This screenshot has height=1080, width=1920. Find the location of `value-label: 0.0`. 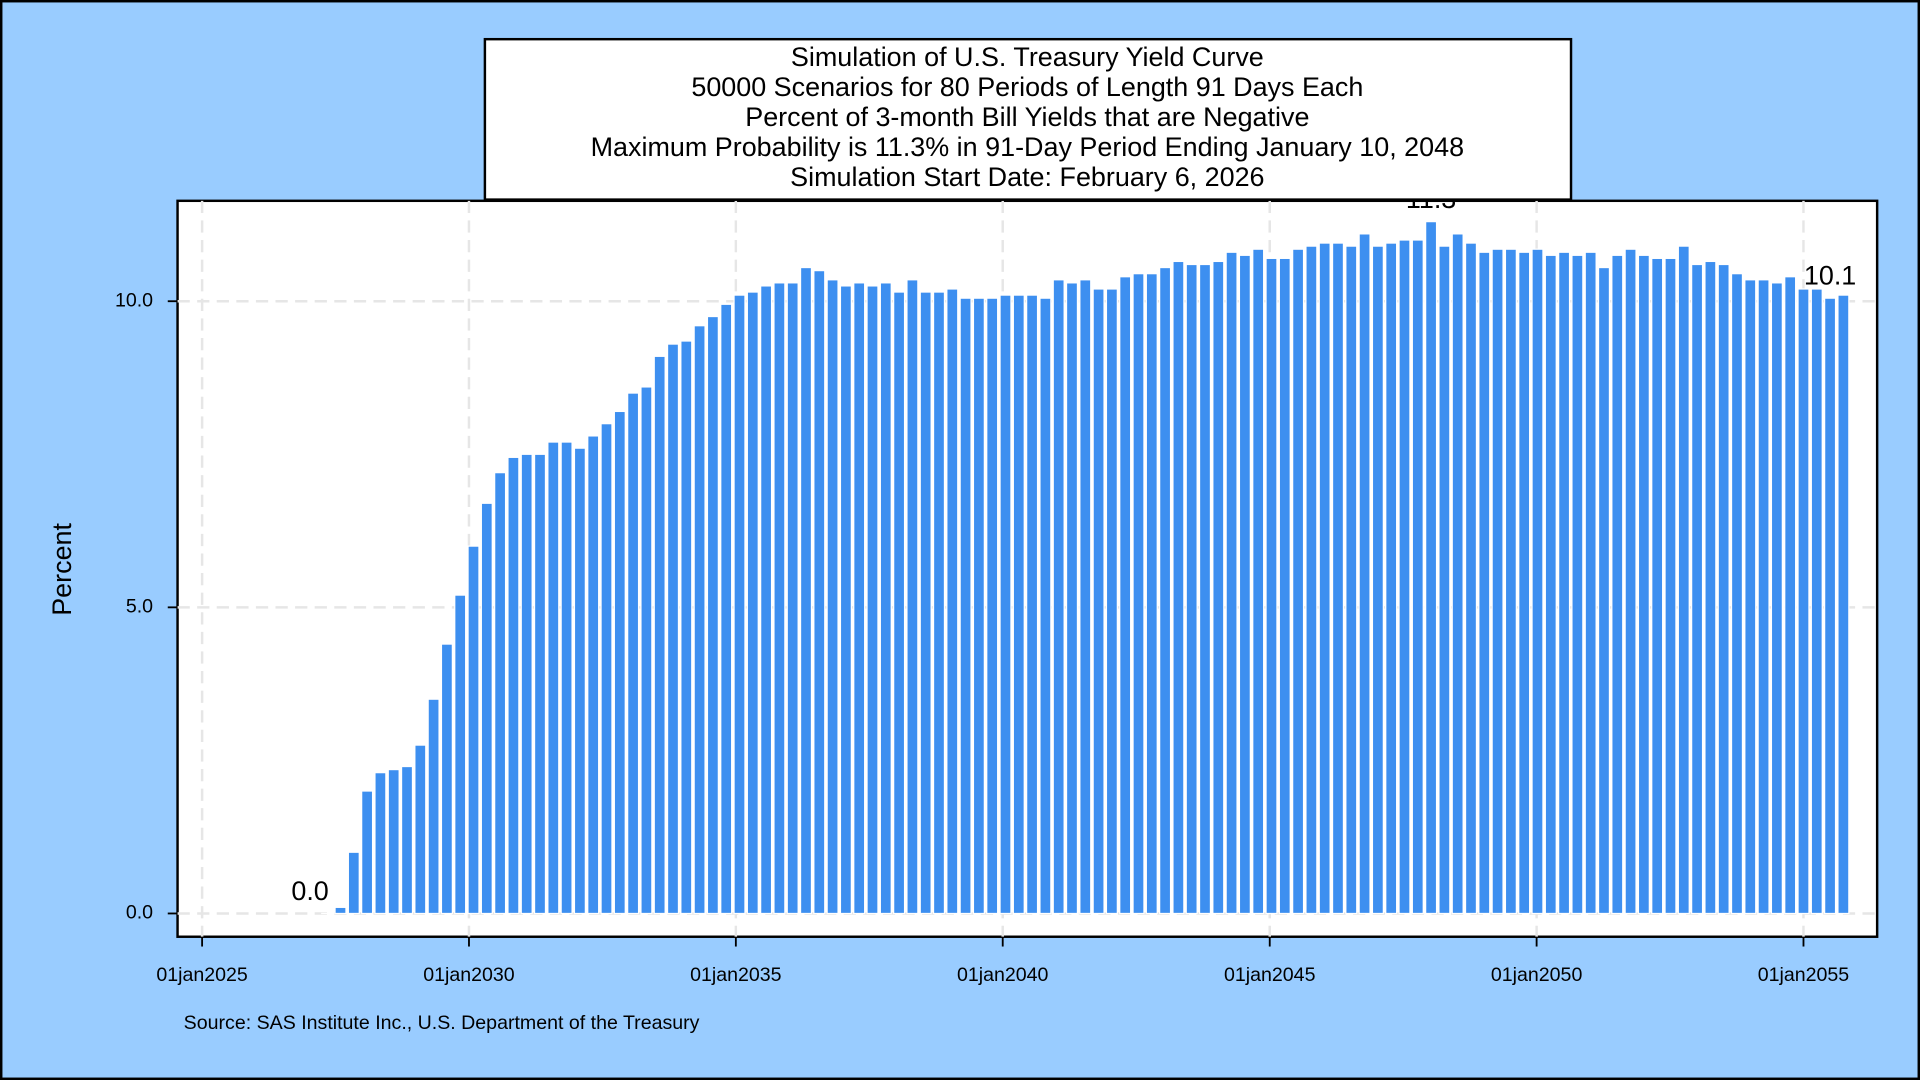

value-label: 0.0 is located at coordinates (309, 891).